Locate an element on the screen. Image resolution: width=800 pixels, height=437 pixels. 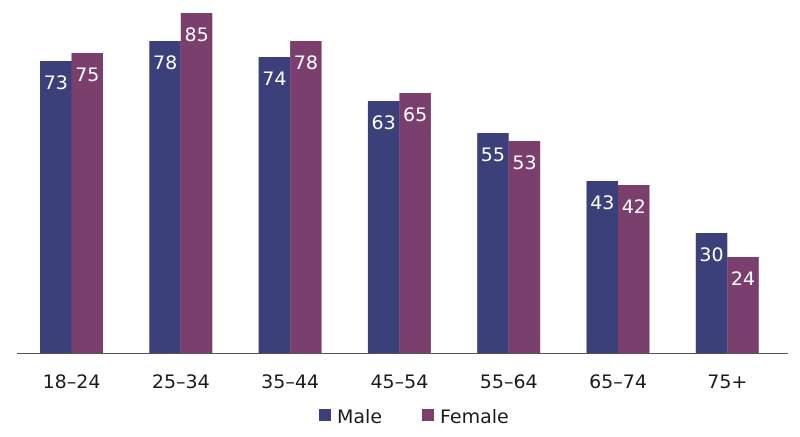
x-tick-label-4: 55–64 is located at coordinates (509, 382).